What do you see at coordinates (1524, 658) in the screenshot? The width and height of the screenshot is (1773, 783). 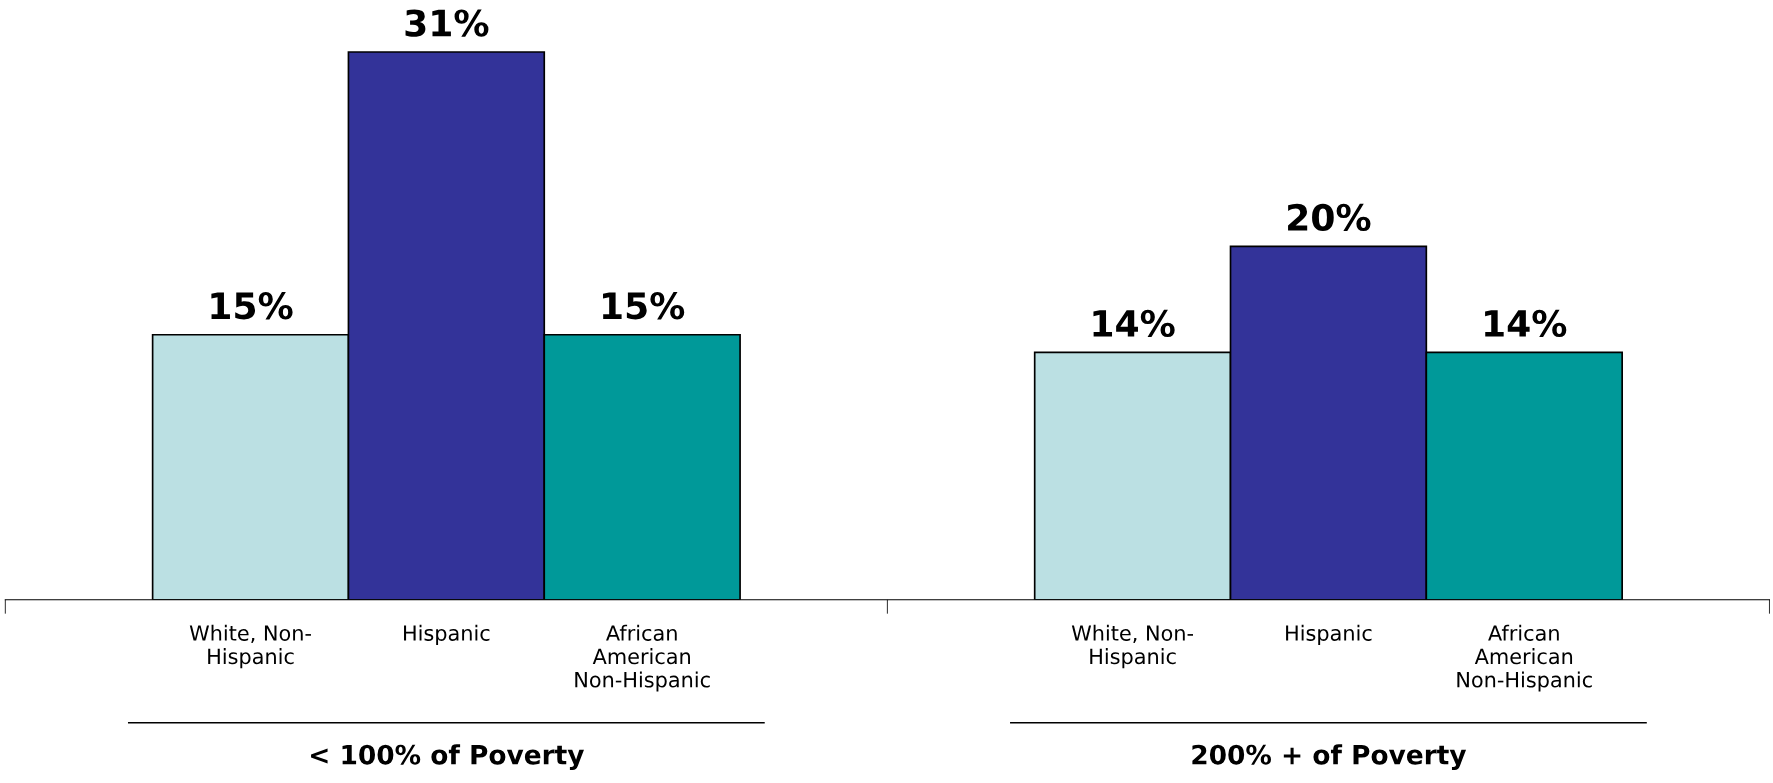 I see `text: African American Non-Hispanic` at bounding box center [1524, 658].